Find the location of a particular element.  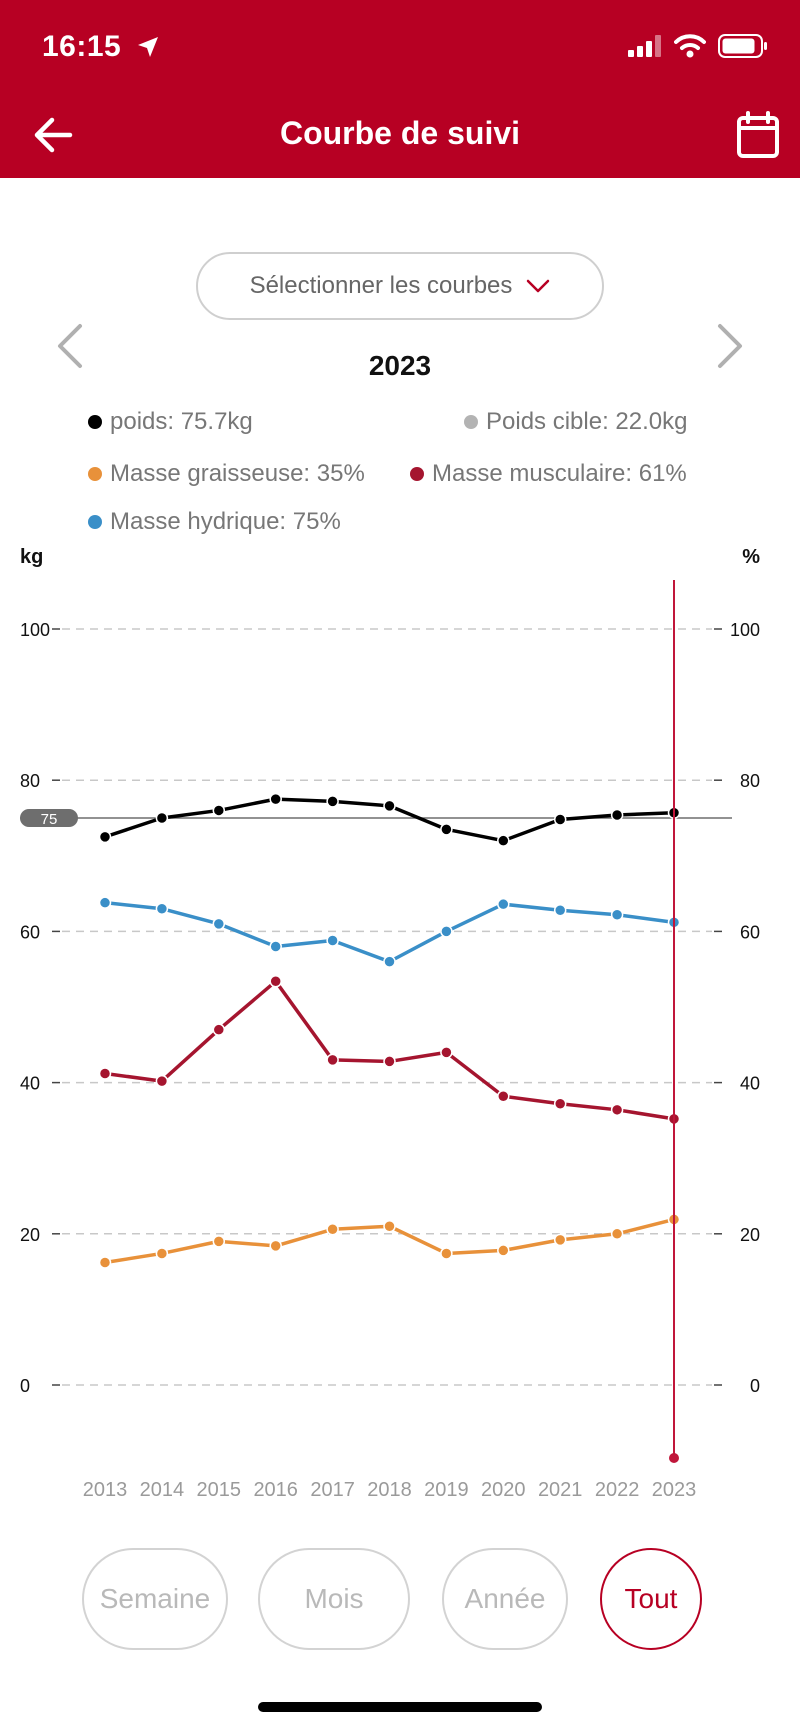

right-tick-label: 0 is located at coordinates (755, 1386).